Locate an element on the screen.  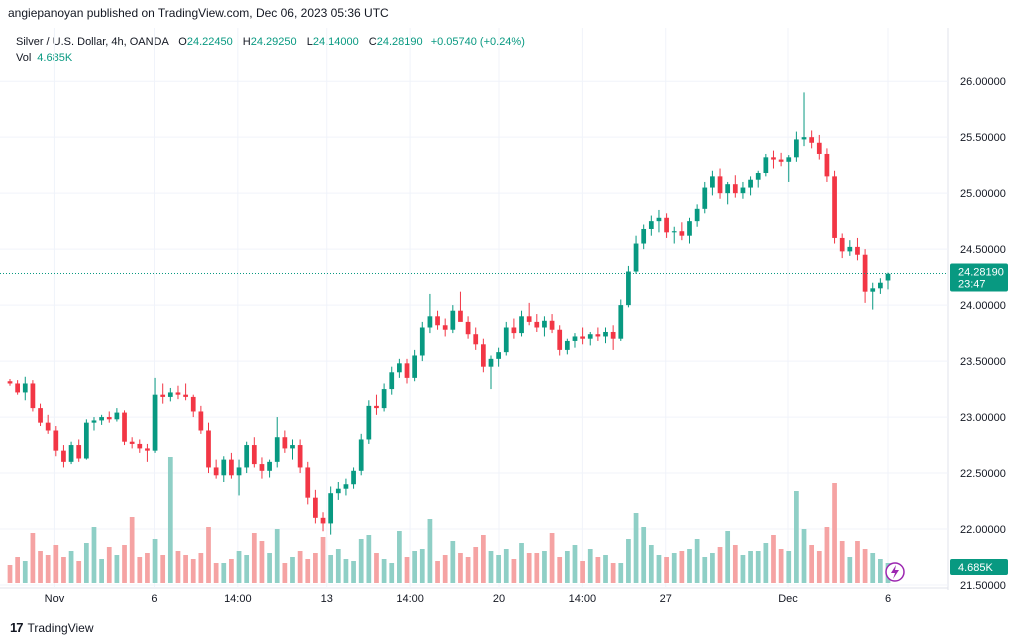
open-value: 24.22450 is located at coordinates (209, 42).